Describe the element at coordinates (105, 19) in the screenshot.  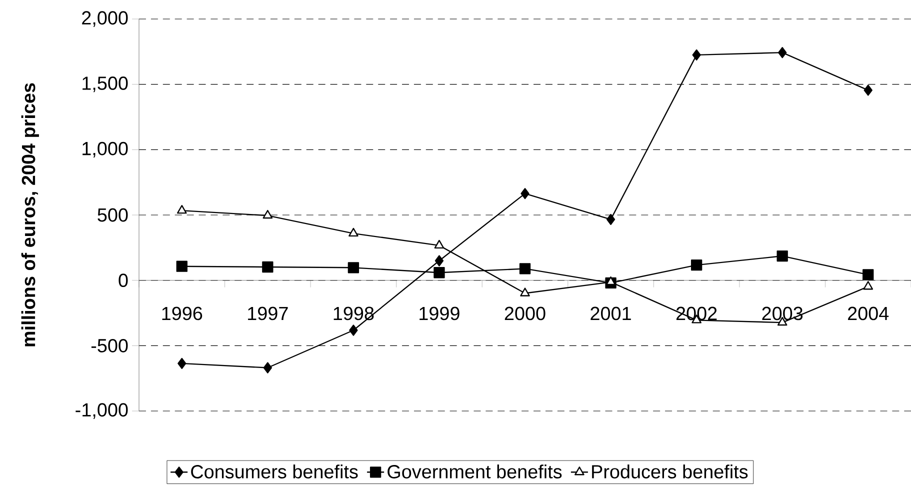
I see `y-tick-label: 2,000` at that location.